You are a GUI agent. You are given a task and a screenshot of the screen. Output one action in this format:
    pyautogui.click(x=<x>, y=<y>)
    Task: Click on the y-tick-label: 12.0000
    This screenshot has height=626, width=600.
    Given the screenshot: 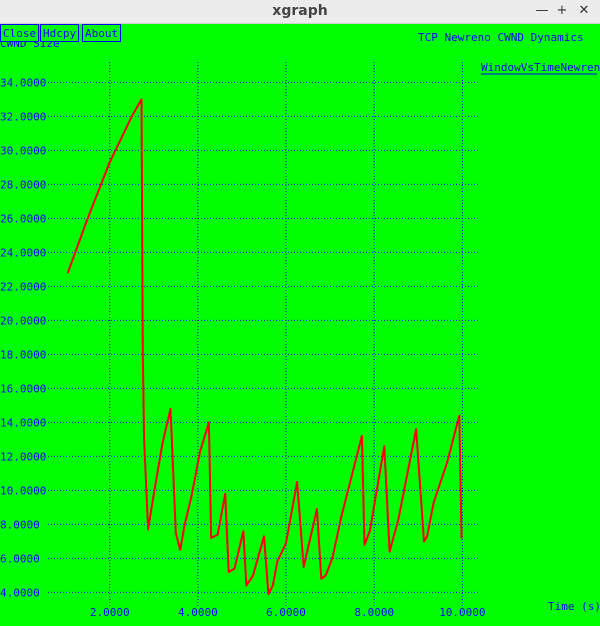 What is the action you would take?
    pyautogui.click(x=23, y=456)
    